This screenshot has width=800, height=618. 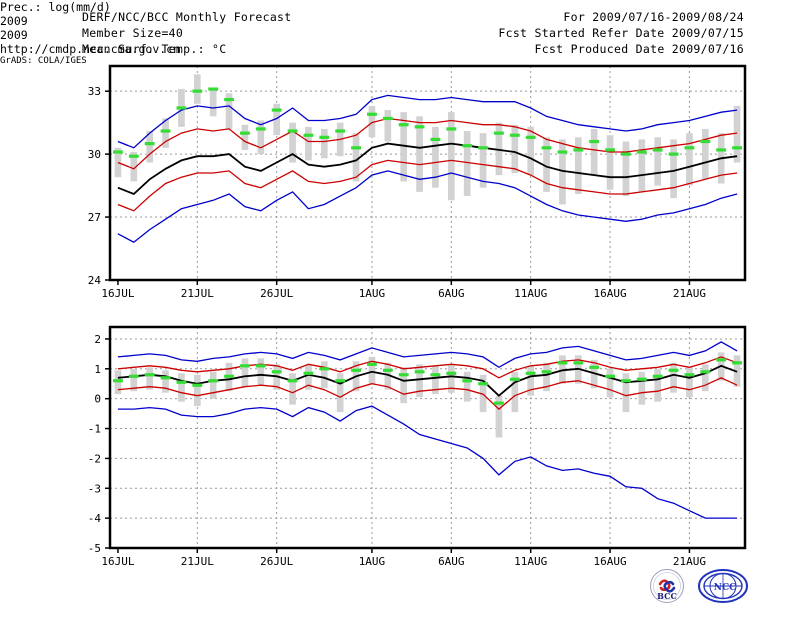 I want to click on member-size-label: Member Size=40, so click(x=133, y=33).